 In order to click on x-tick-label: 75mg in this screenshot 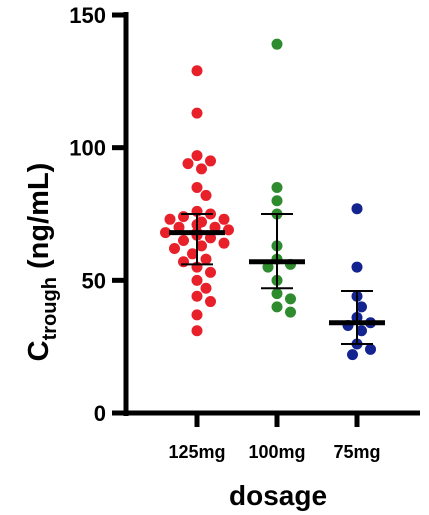, I will do `click(356, 452)`.